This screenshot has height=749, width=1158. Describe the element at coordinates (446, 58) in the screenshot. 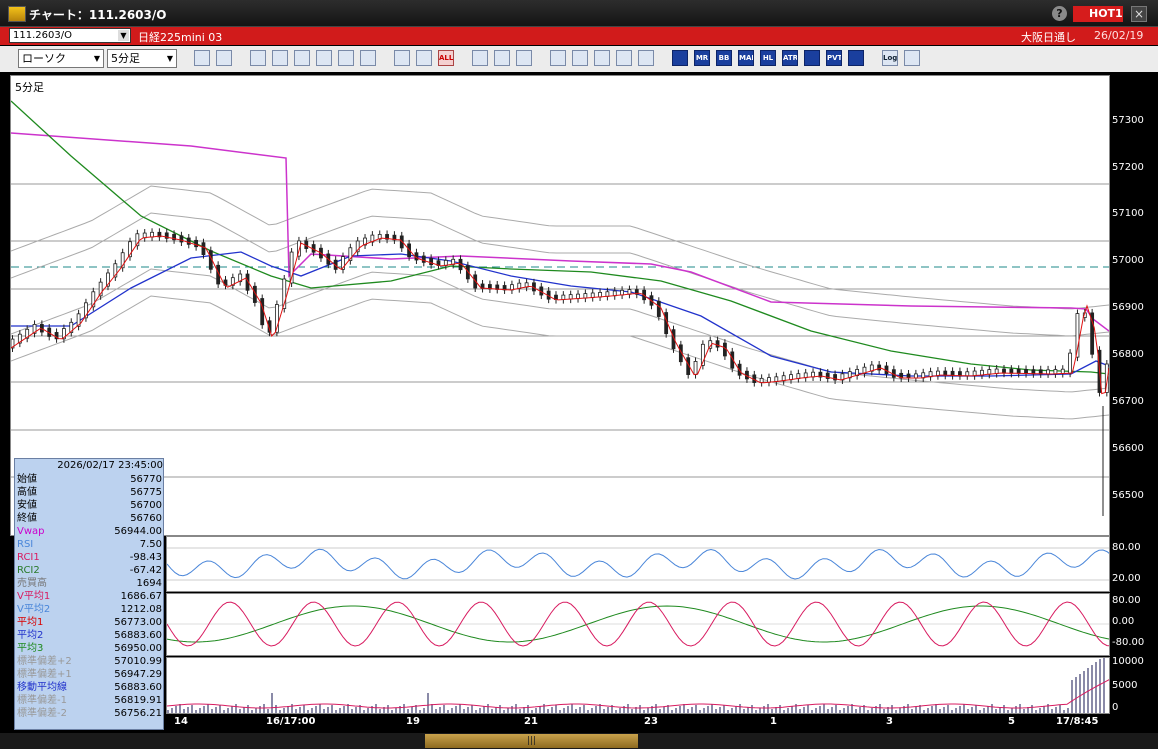

I see `all-icon: ALL` at that location.